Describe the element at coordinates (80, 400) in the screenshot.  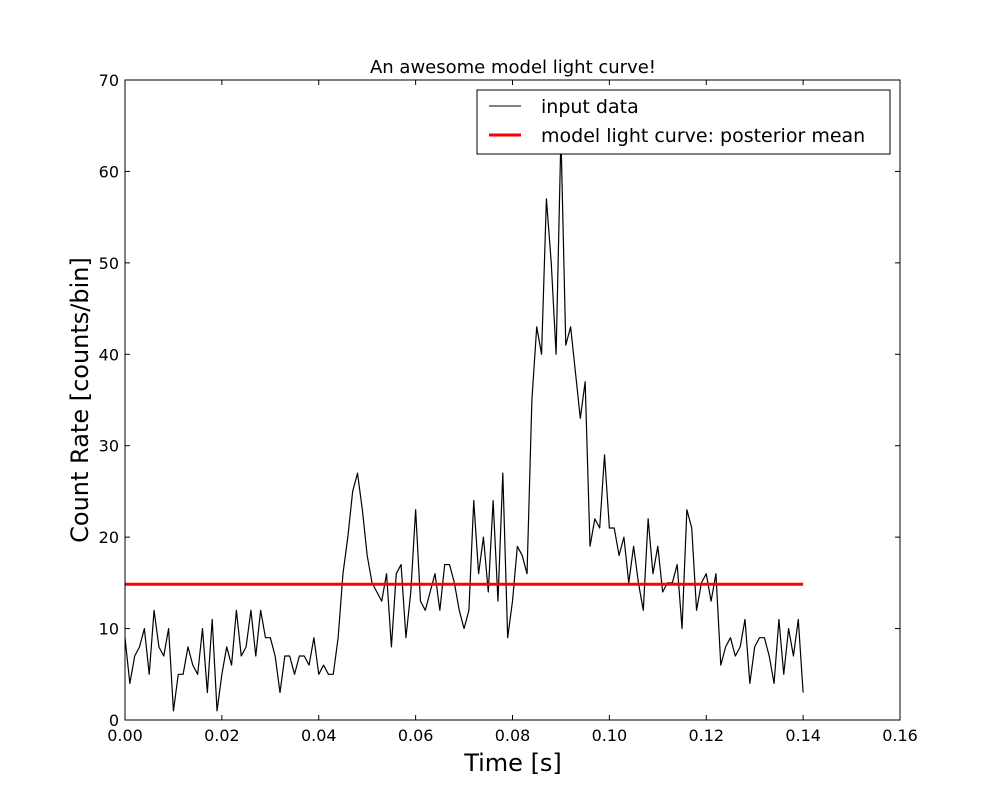
I see `y-axis-label: Count Rate [counts/bin]` at that location.